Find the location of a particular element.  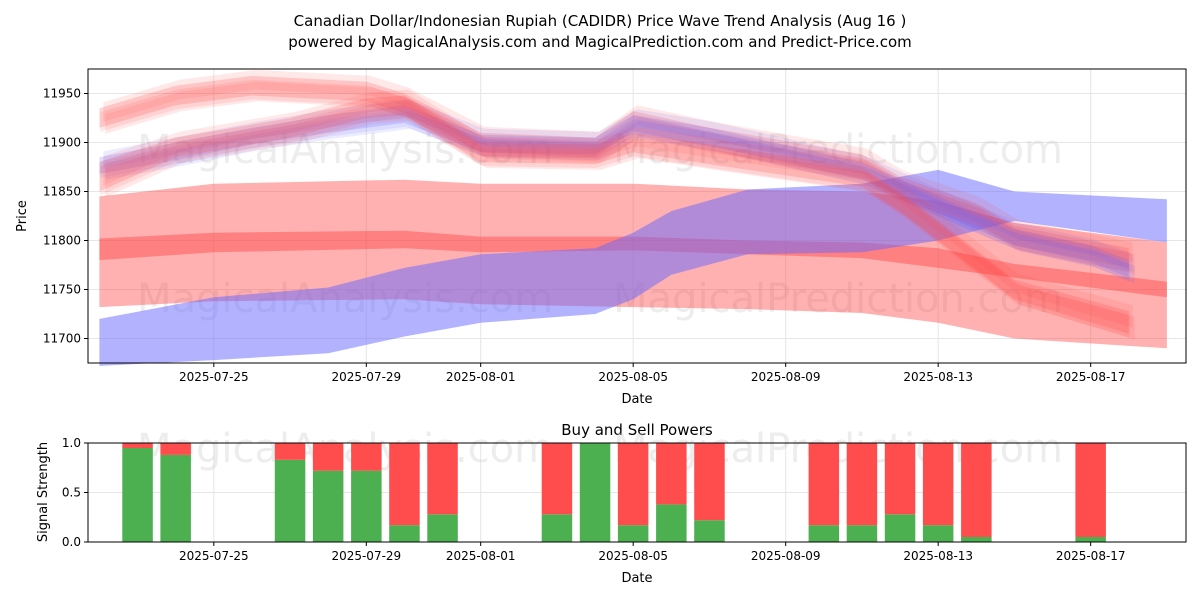

price-watermark-2: MagicalPrediction.com is located at coordinates (838, 150).